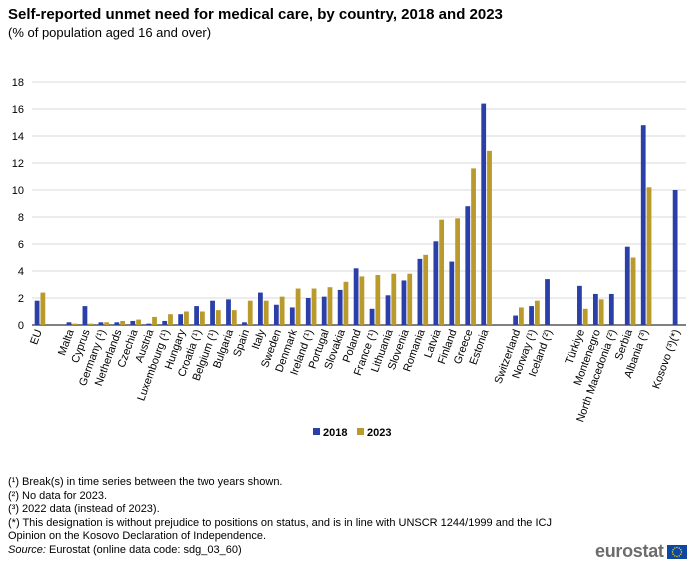 The width and height of the screenshot is (700, 562). I want to click on legend-swatch-2018, so click(316, 431).